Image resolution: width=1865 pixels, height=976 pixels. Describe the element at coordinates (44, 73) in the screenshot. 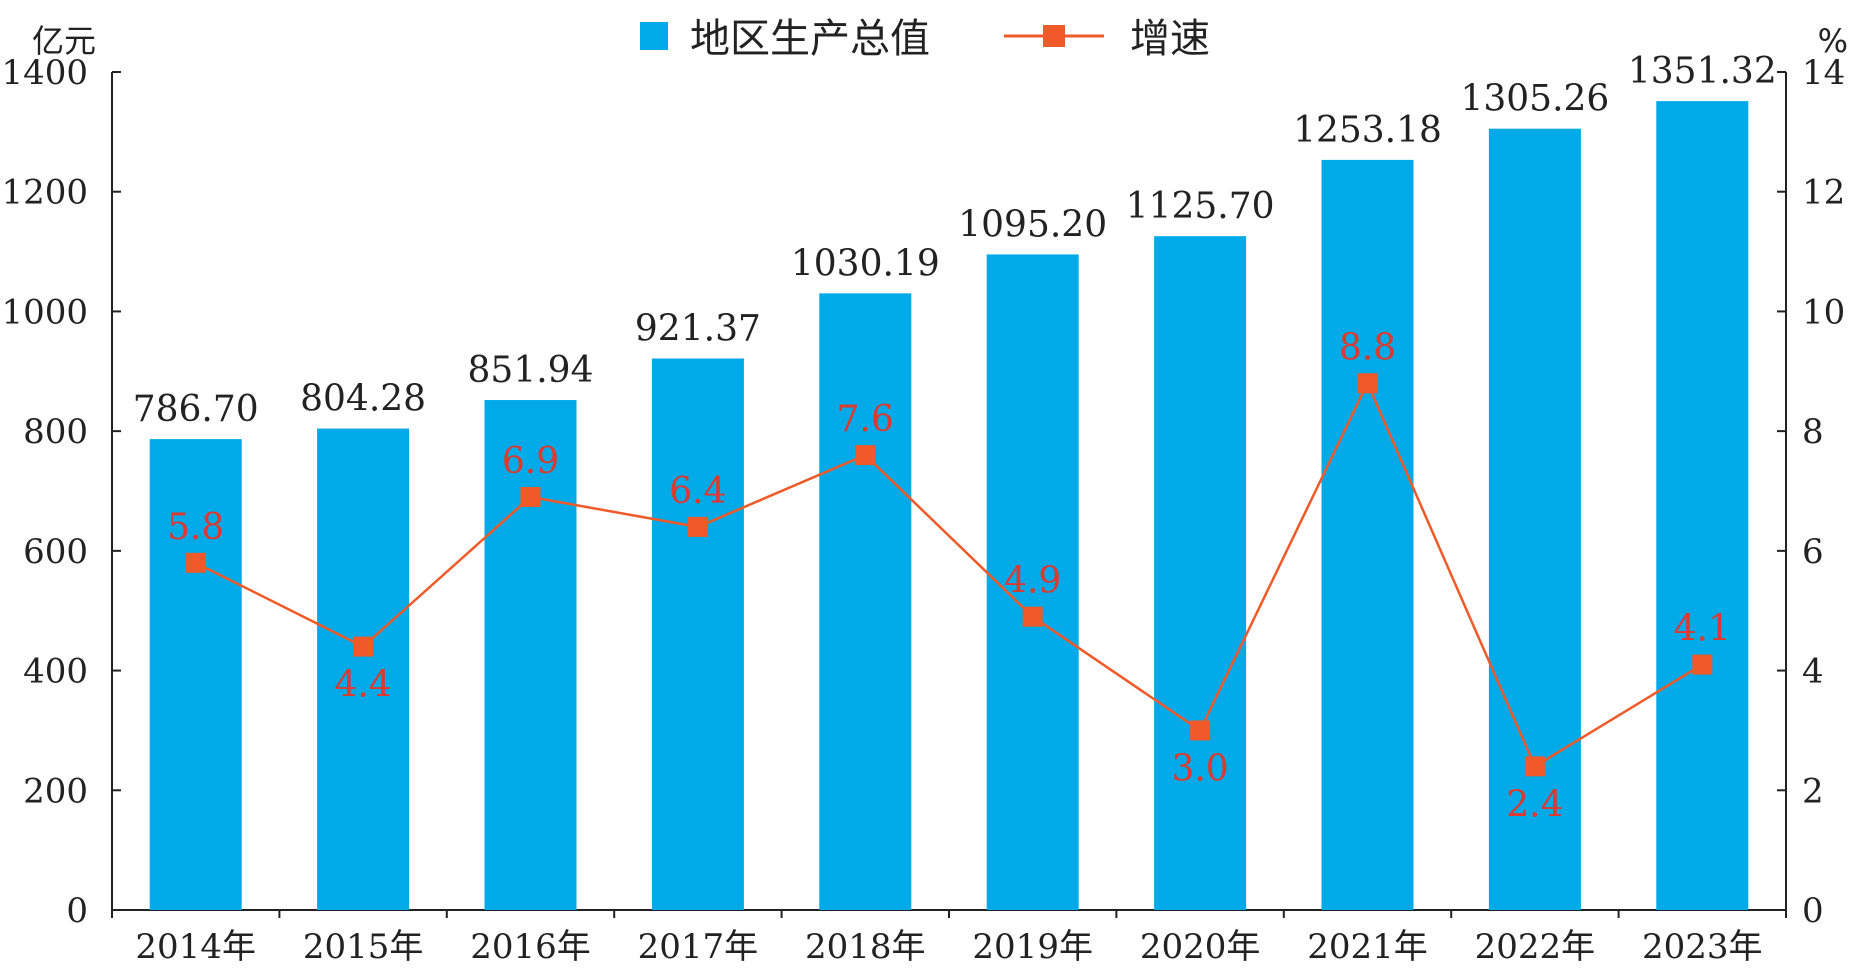

I see `left-tick-label: 1400` at that location.